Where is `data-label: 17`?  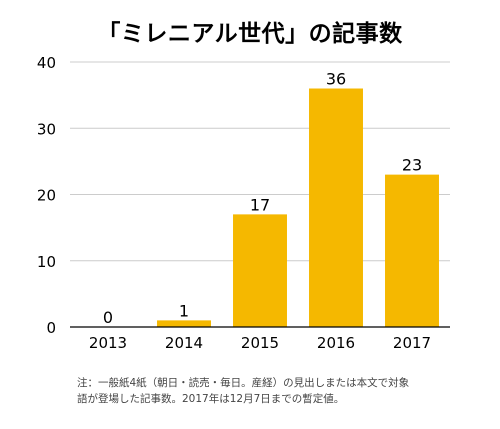 data-label: 17 is located at coordinates (260, 204).